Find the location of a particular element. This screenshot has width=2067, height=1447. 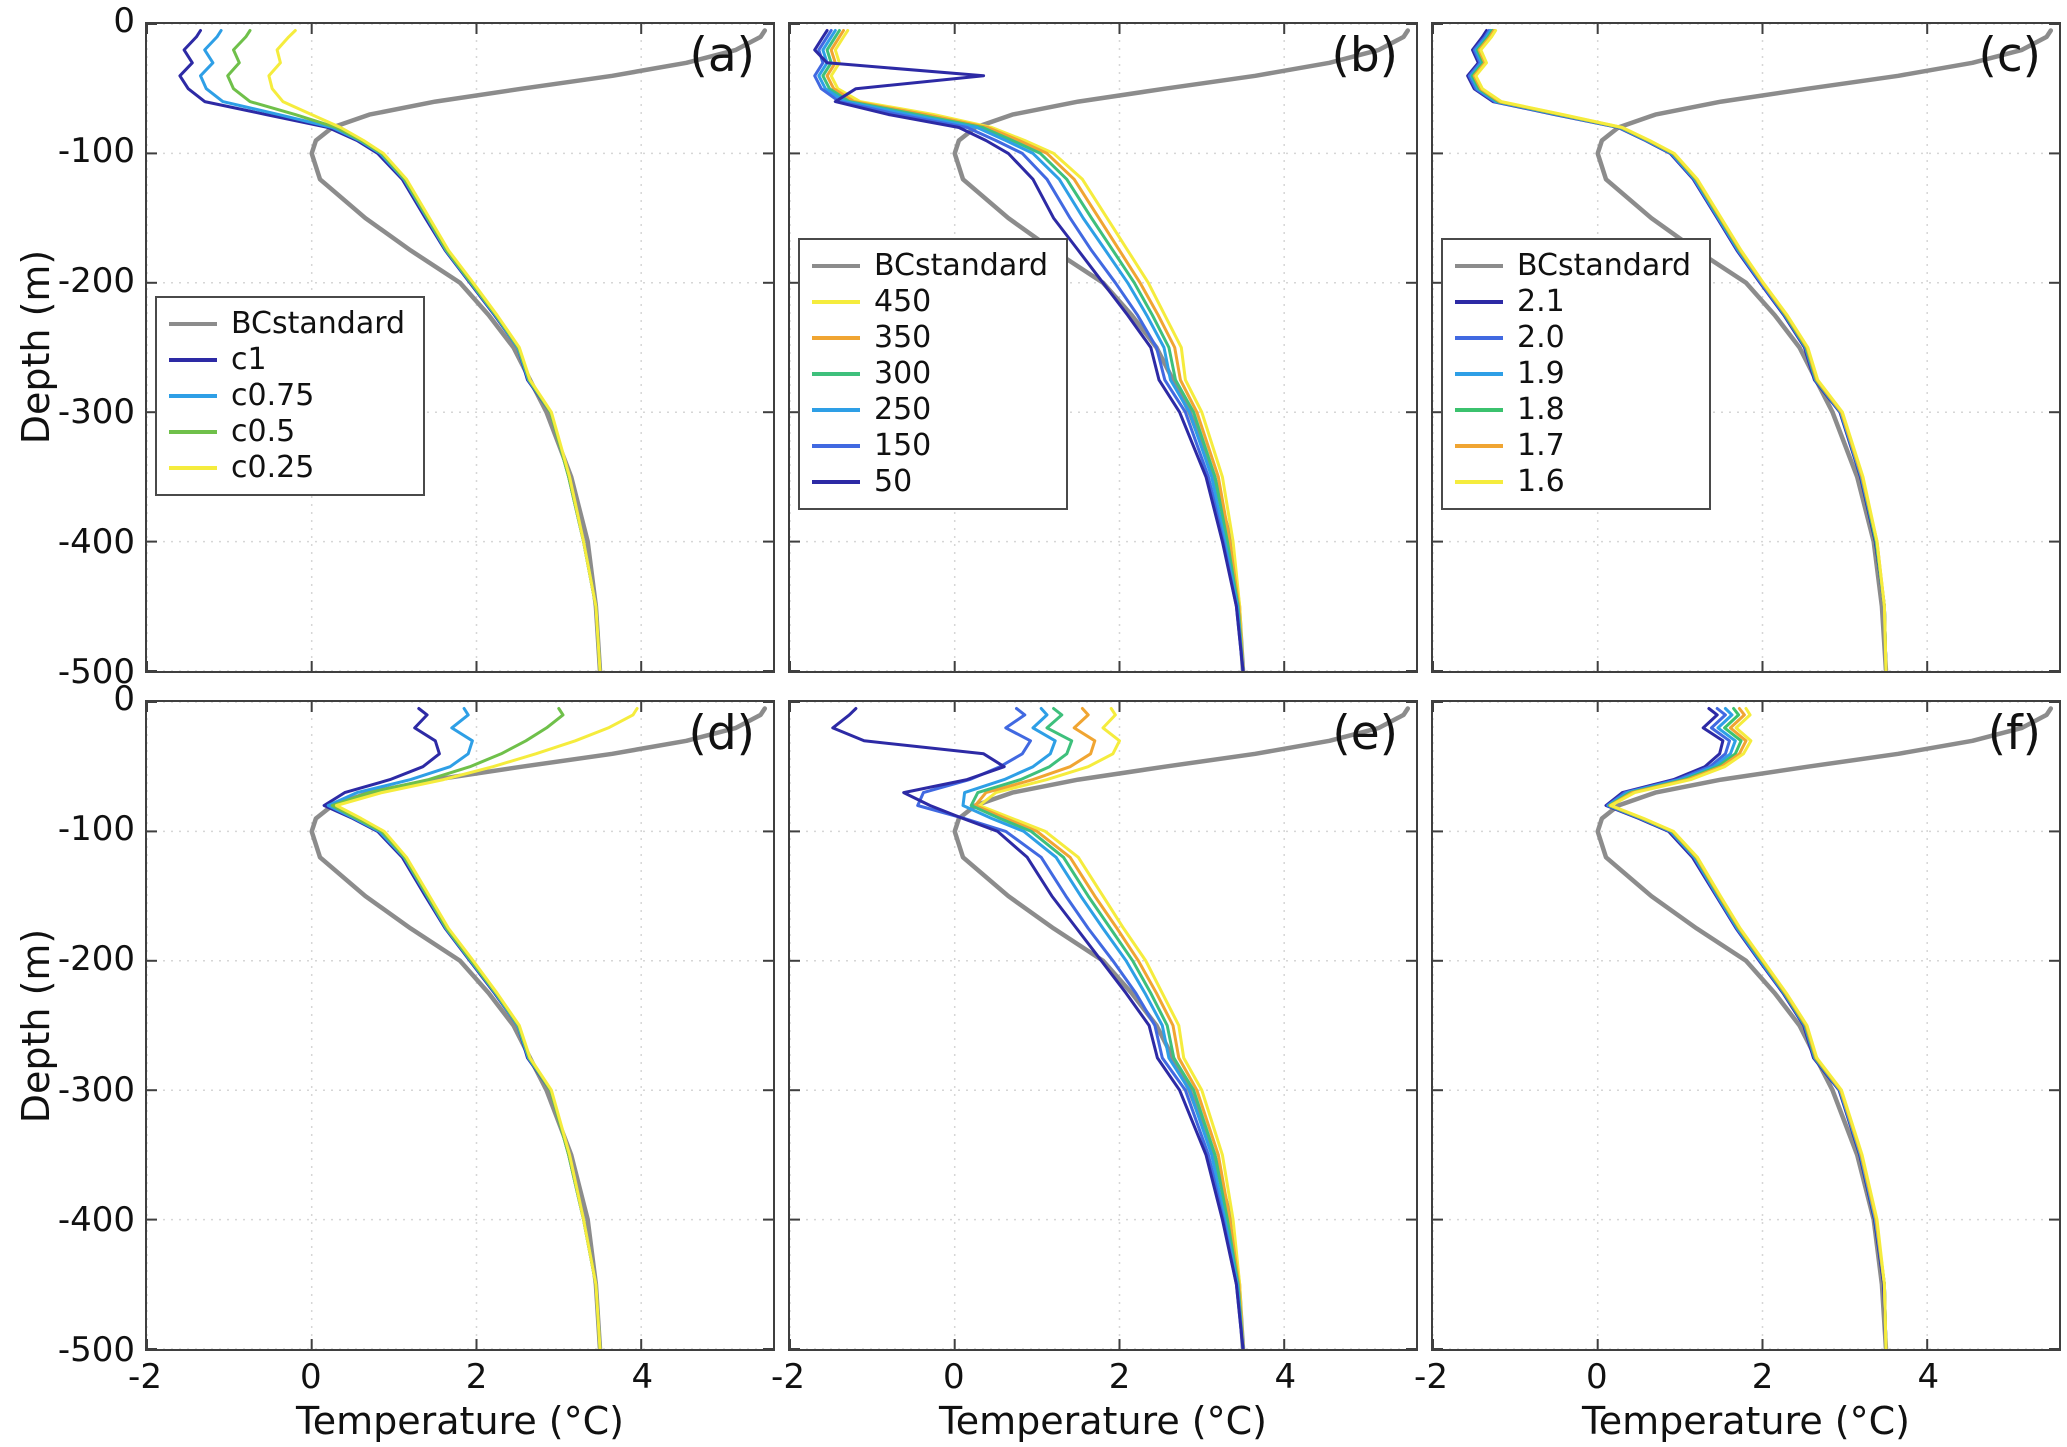

legend-entry: 300 is located at coordinates (930, 374).